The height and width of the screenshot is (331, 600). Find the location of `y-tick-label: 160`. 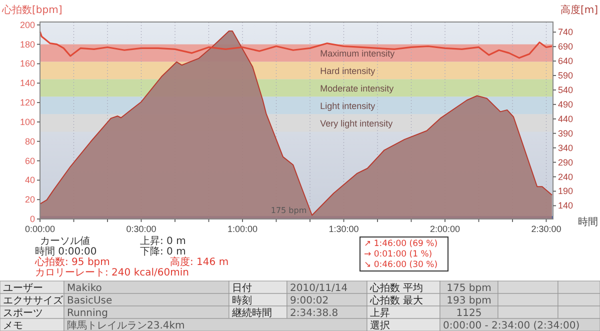

y-tick-label: 160 is located at coordinates (27, 63).